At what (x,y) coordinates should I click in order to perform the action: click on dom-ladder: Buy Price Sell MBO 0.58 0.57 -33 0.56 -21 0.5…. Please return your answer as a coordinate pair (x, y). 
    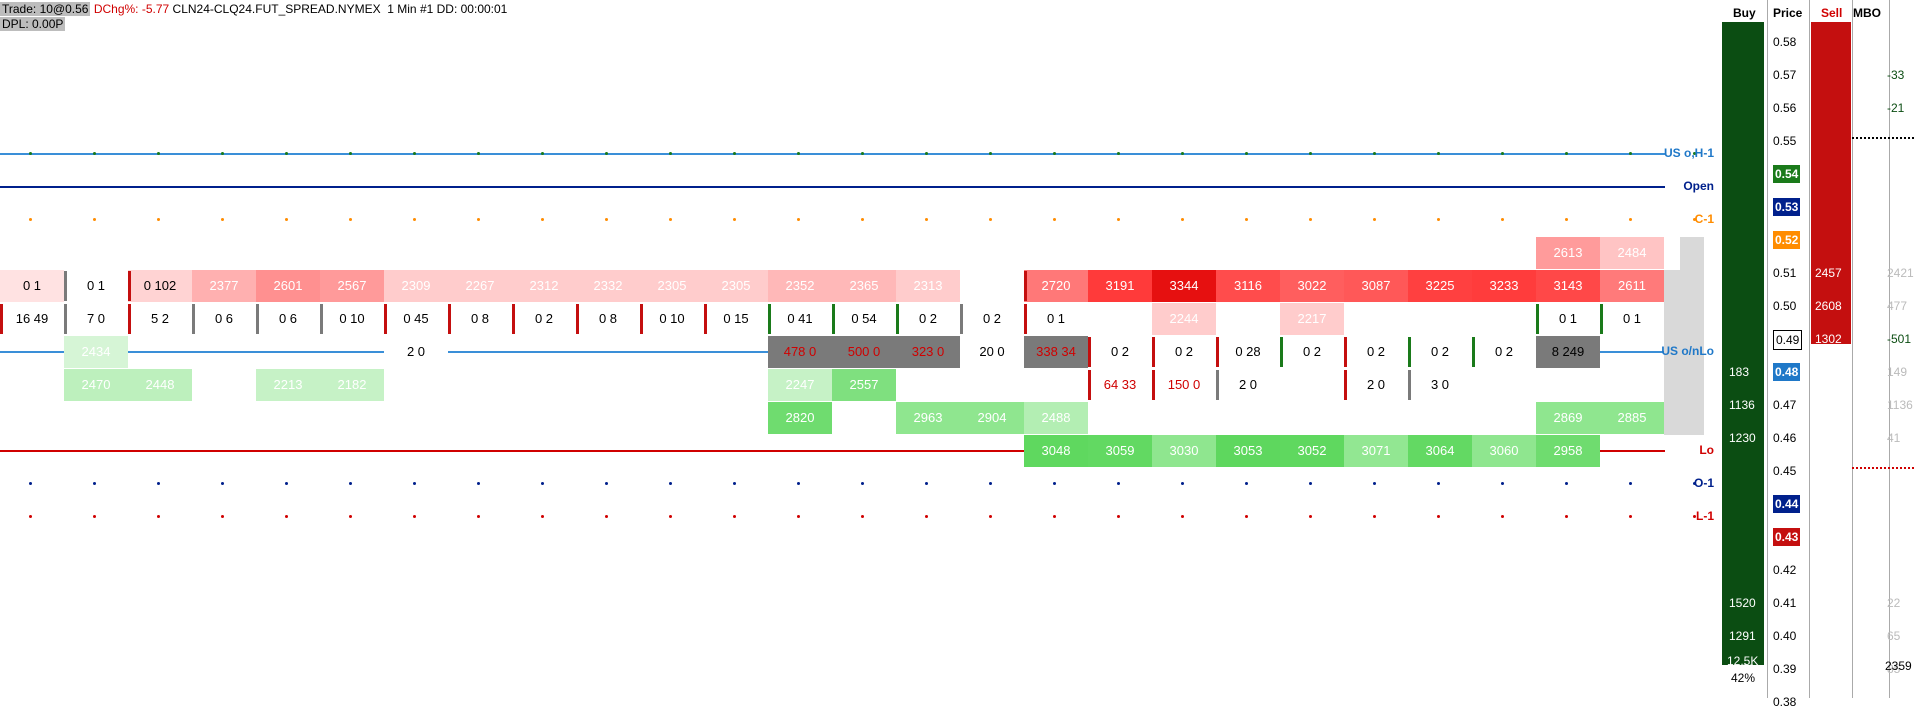
    Looking at the image, I should click on (1817, 354).